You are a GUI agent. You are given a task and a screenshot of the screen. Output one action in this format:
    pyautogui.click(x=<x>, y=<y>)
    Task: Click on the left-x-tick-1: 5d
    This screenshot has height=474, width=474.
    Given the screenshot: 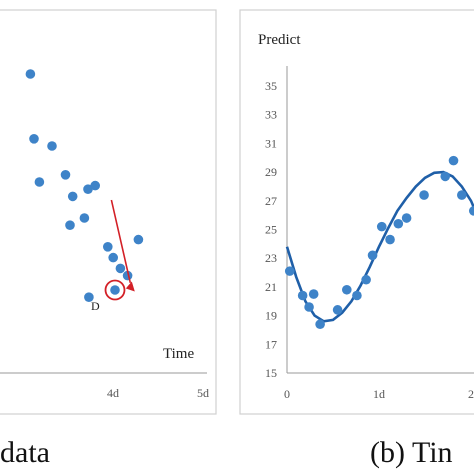 What is the action you would take?
    pyautogui.click(x=203, y=393)
    